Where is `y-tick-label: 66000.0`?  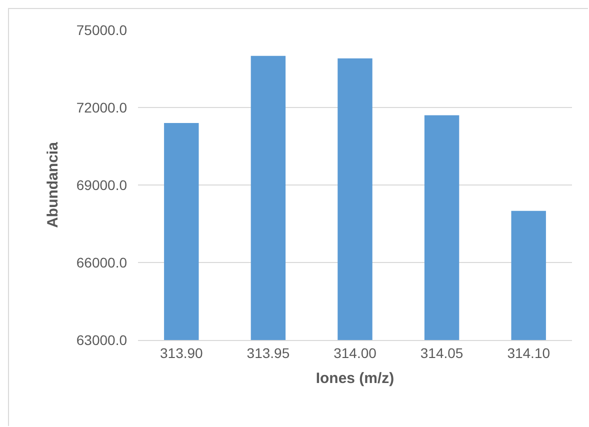 y-tick-label: 66000.0 is located at coordinates (102, 262).